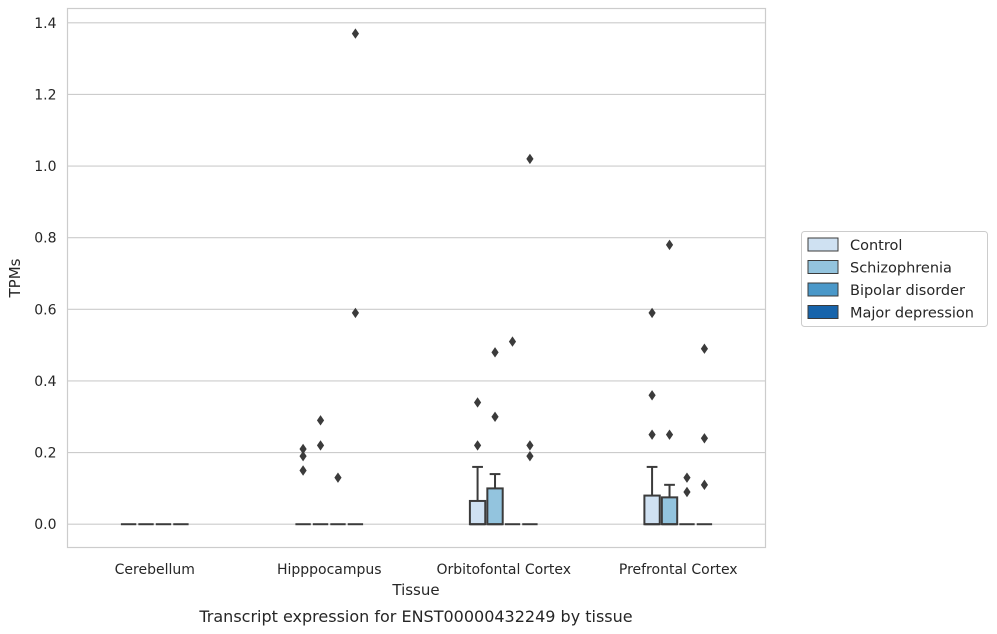 The image size is (997, 634). I want to click on y-tick-labels: 0.0 0.2 0.4 0.6 0.8 1.0 1.2 1.4, so click(45, 274).